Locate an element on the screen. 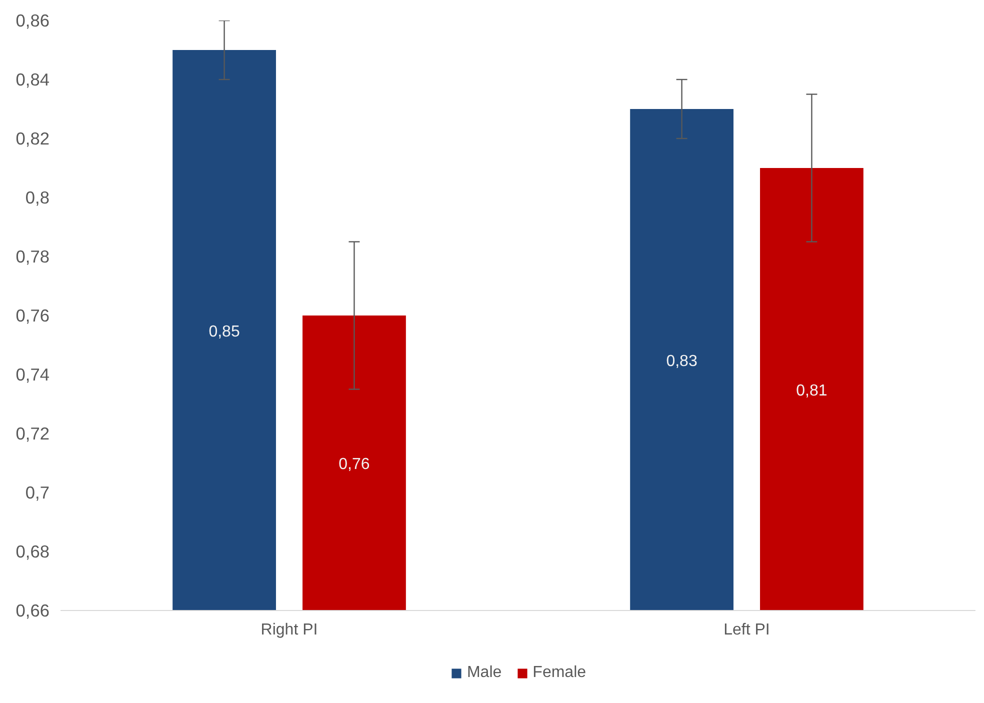  y-tick-label: 0,82 is located at coordinates (33, 138).